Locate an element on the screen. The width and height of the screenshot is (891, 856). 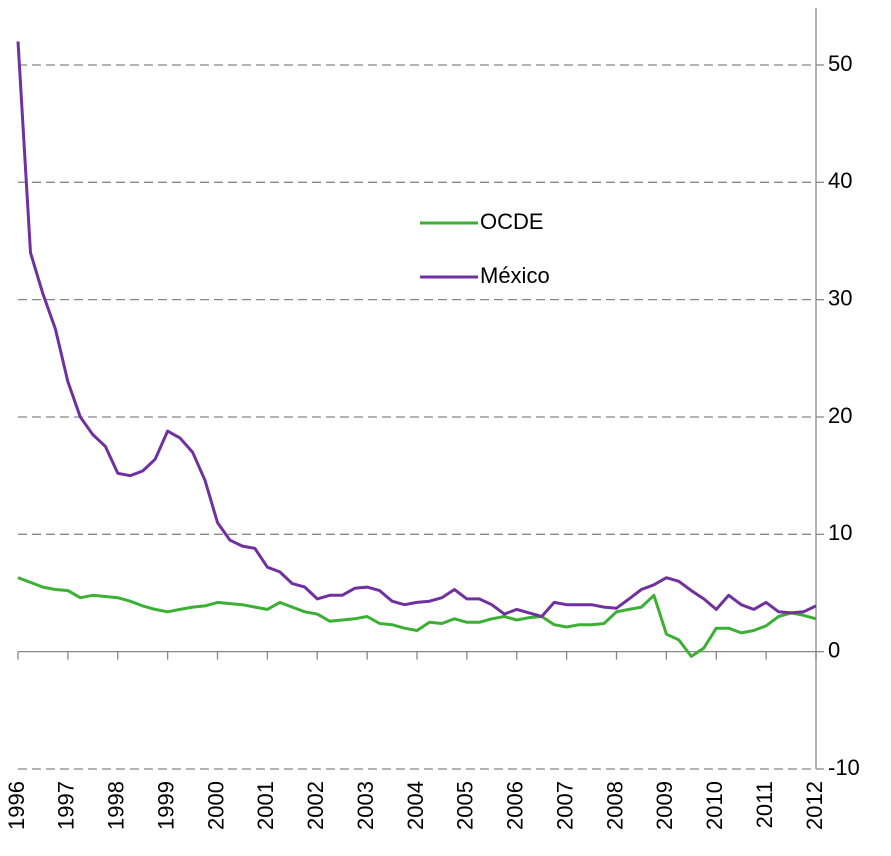
x-tick-label: 2000 is located at coordinates (215, 805).